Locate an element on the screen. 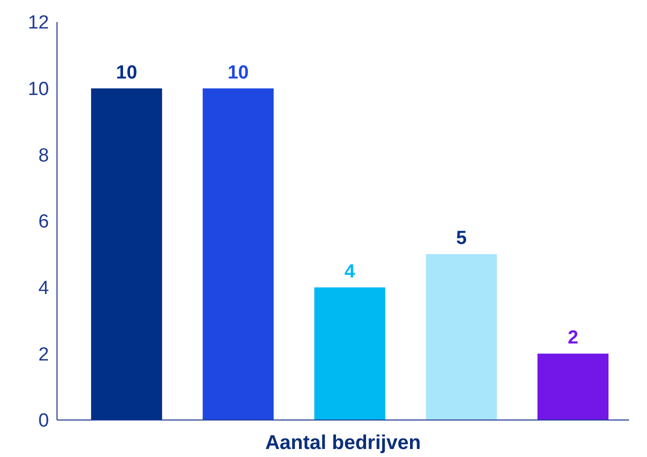 Image resolution: width=647 pixels, height=457 pixels. y-tick-label: 6 is located at coordinates (43, 222).